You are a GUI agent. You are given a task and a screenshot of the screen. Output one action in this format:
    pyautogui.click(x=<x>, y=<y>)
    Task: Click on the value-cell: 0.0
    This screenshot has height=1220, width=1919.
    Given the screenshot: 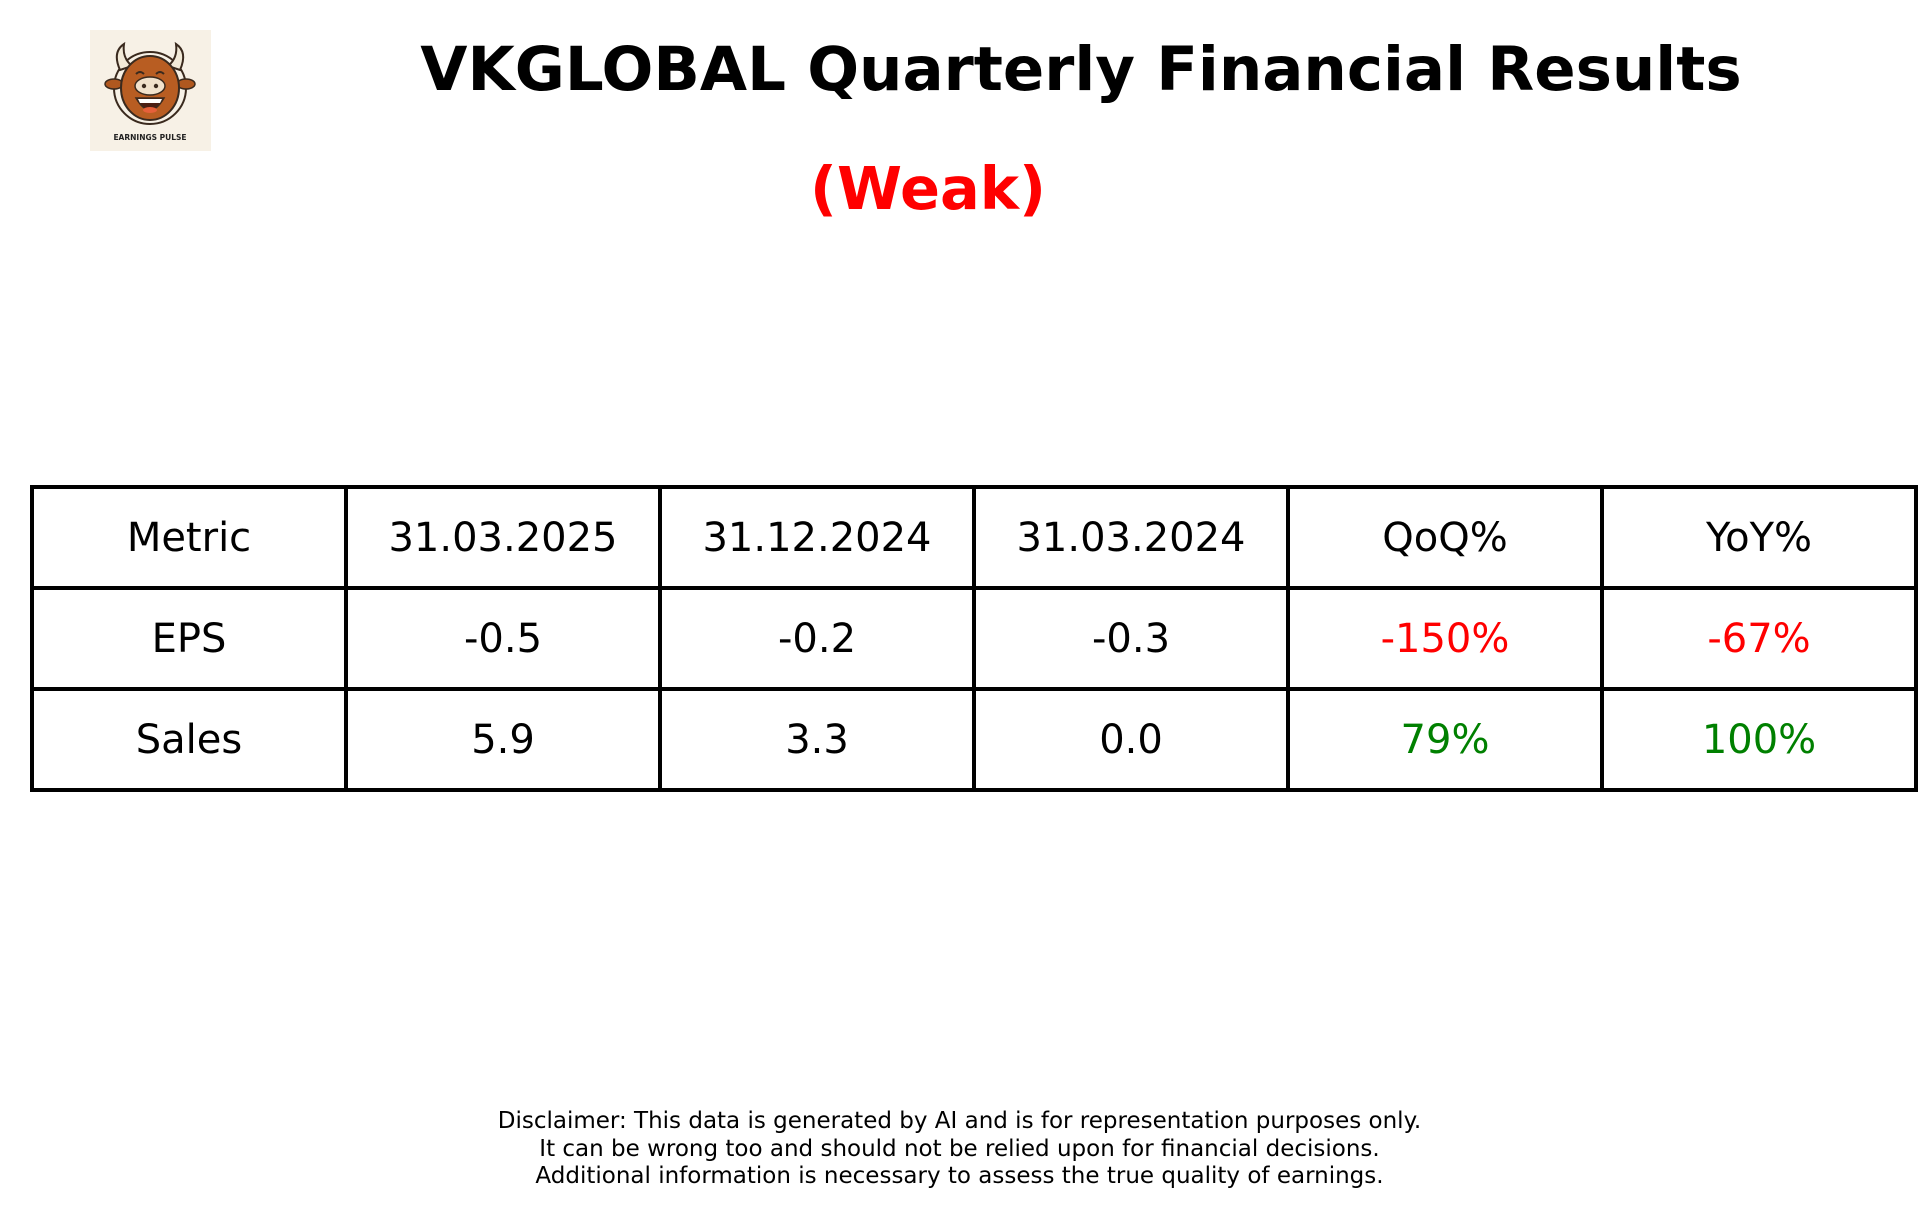 What is the action you would take?
    pyautogui.click(x=1131, y=739)
    